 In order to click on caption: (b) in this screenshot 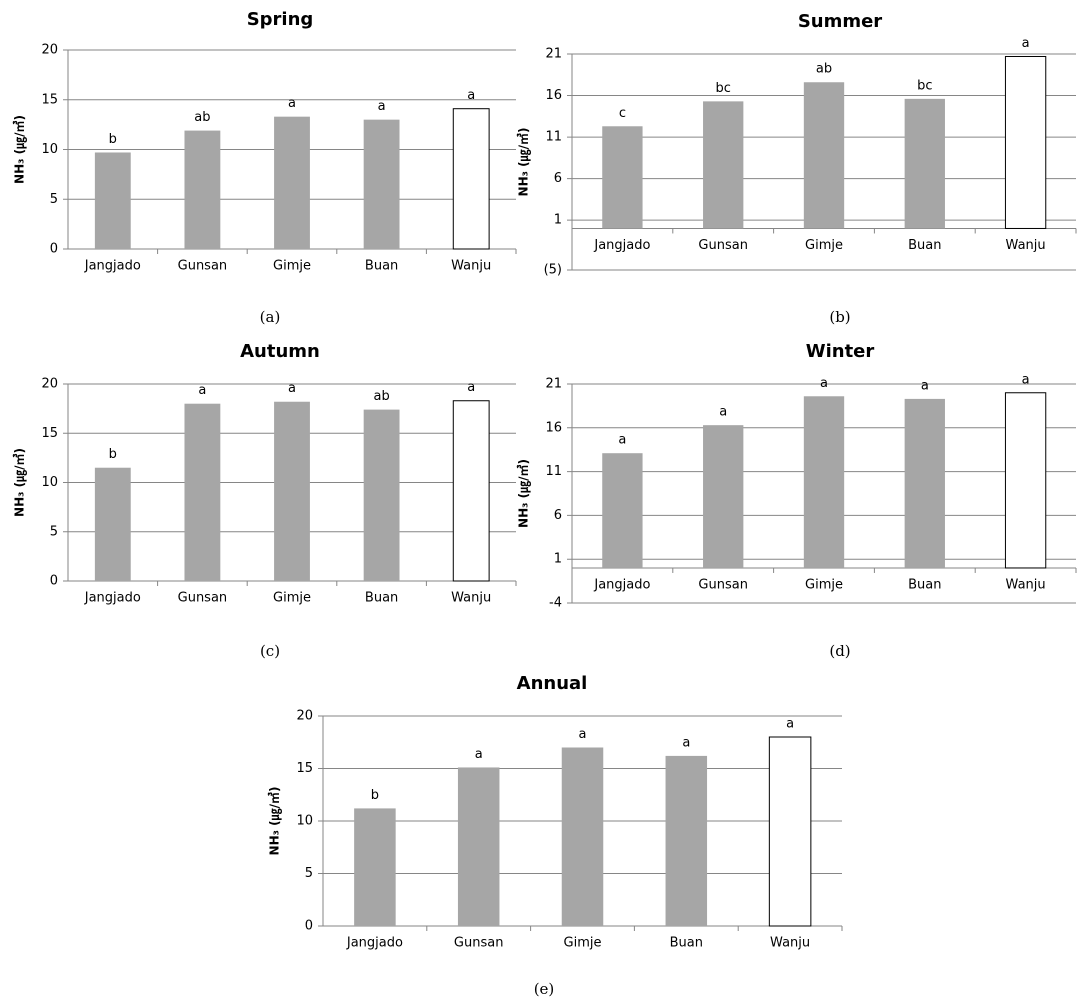, I will do `click(839, 317)`.